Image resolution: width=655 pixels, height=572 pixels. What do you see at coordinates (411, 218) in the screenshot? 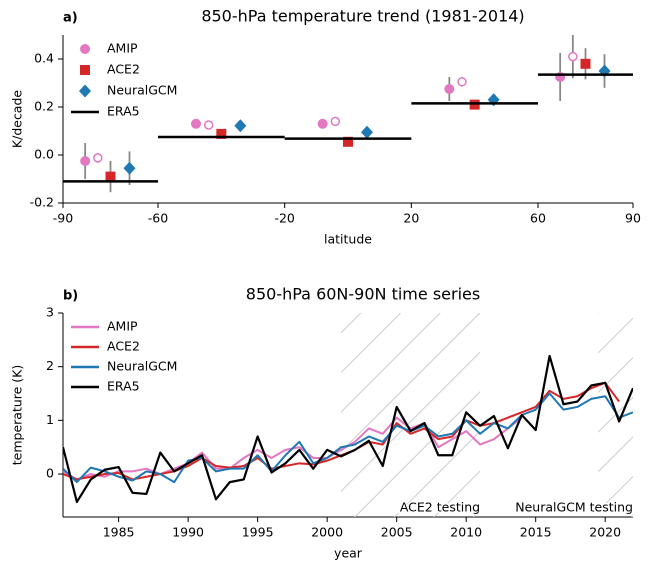
I see `x-tick-label: 20` at bounding box center [411, 218].